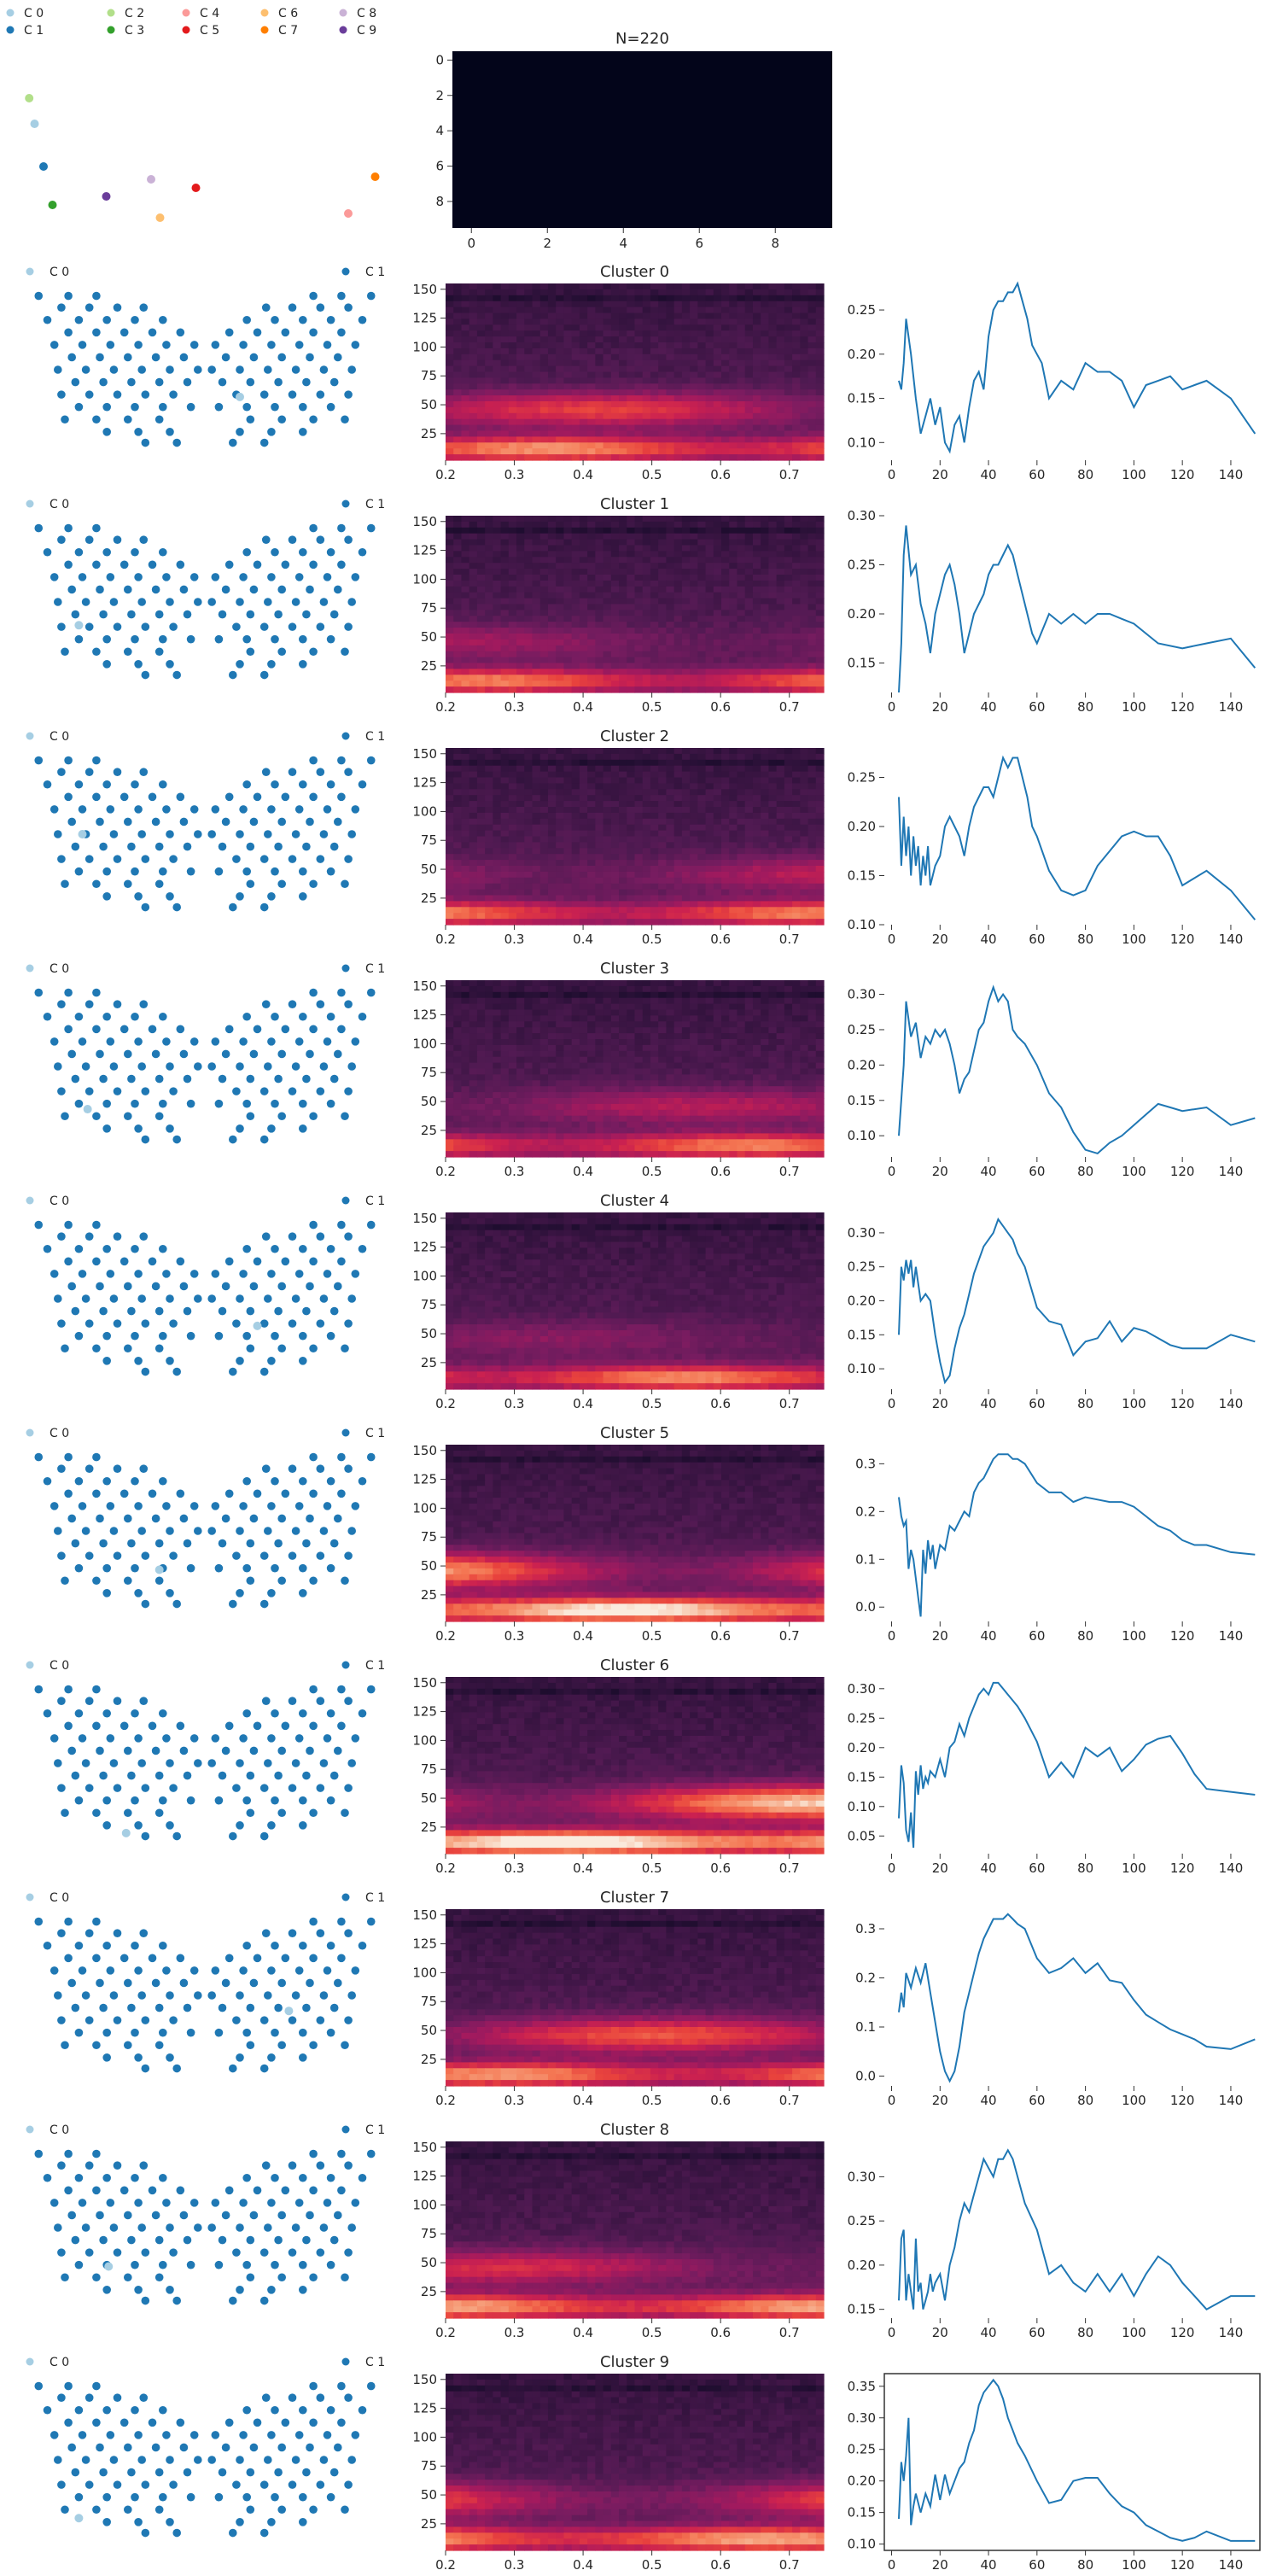  I want to click on line-ytick: 0.15, so click(862, 398).